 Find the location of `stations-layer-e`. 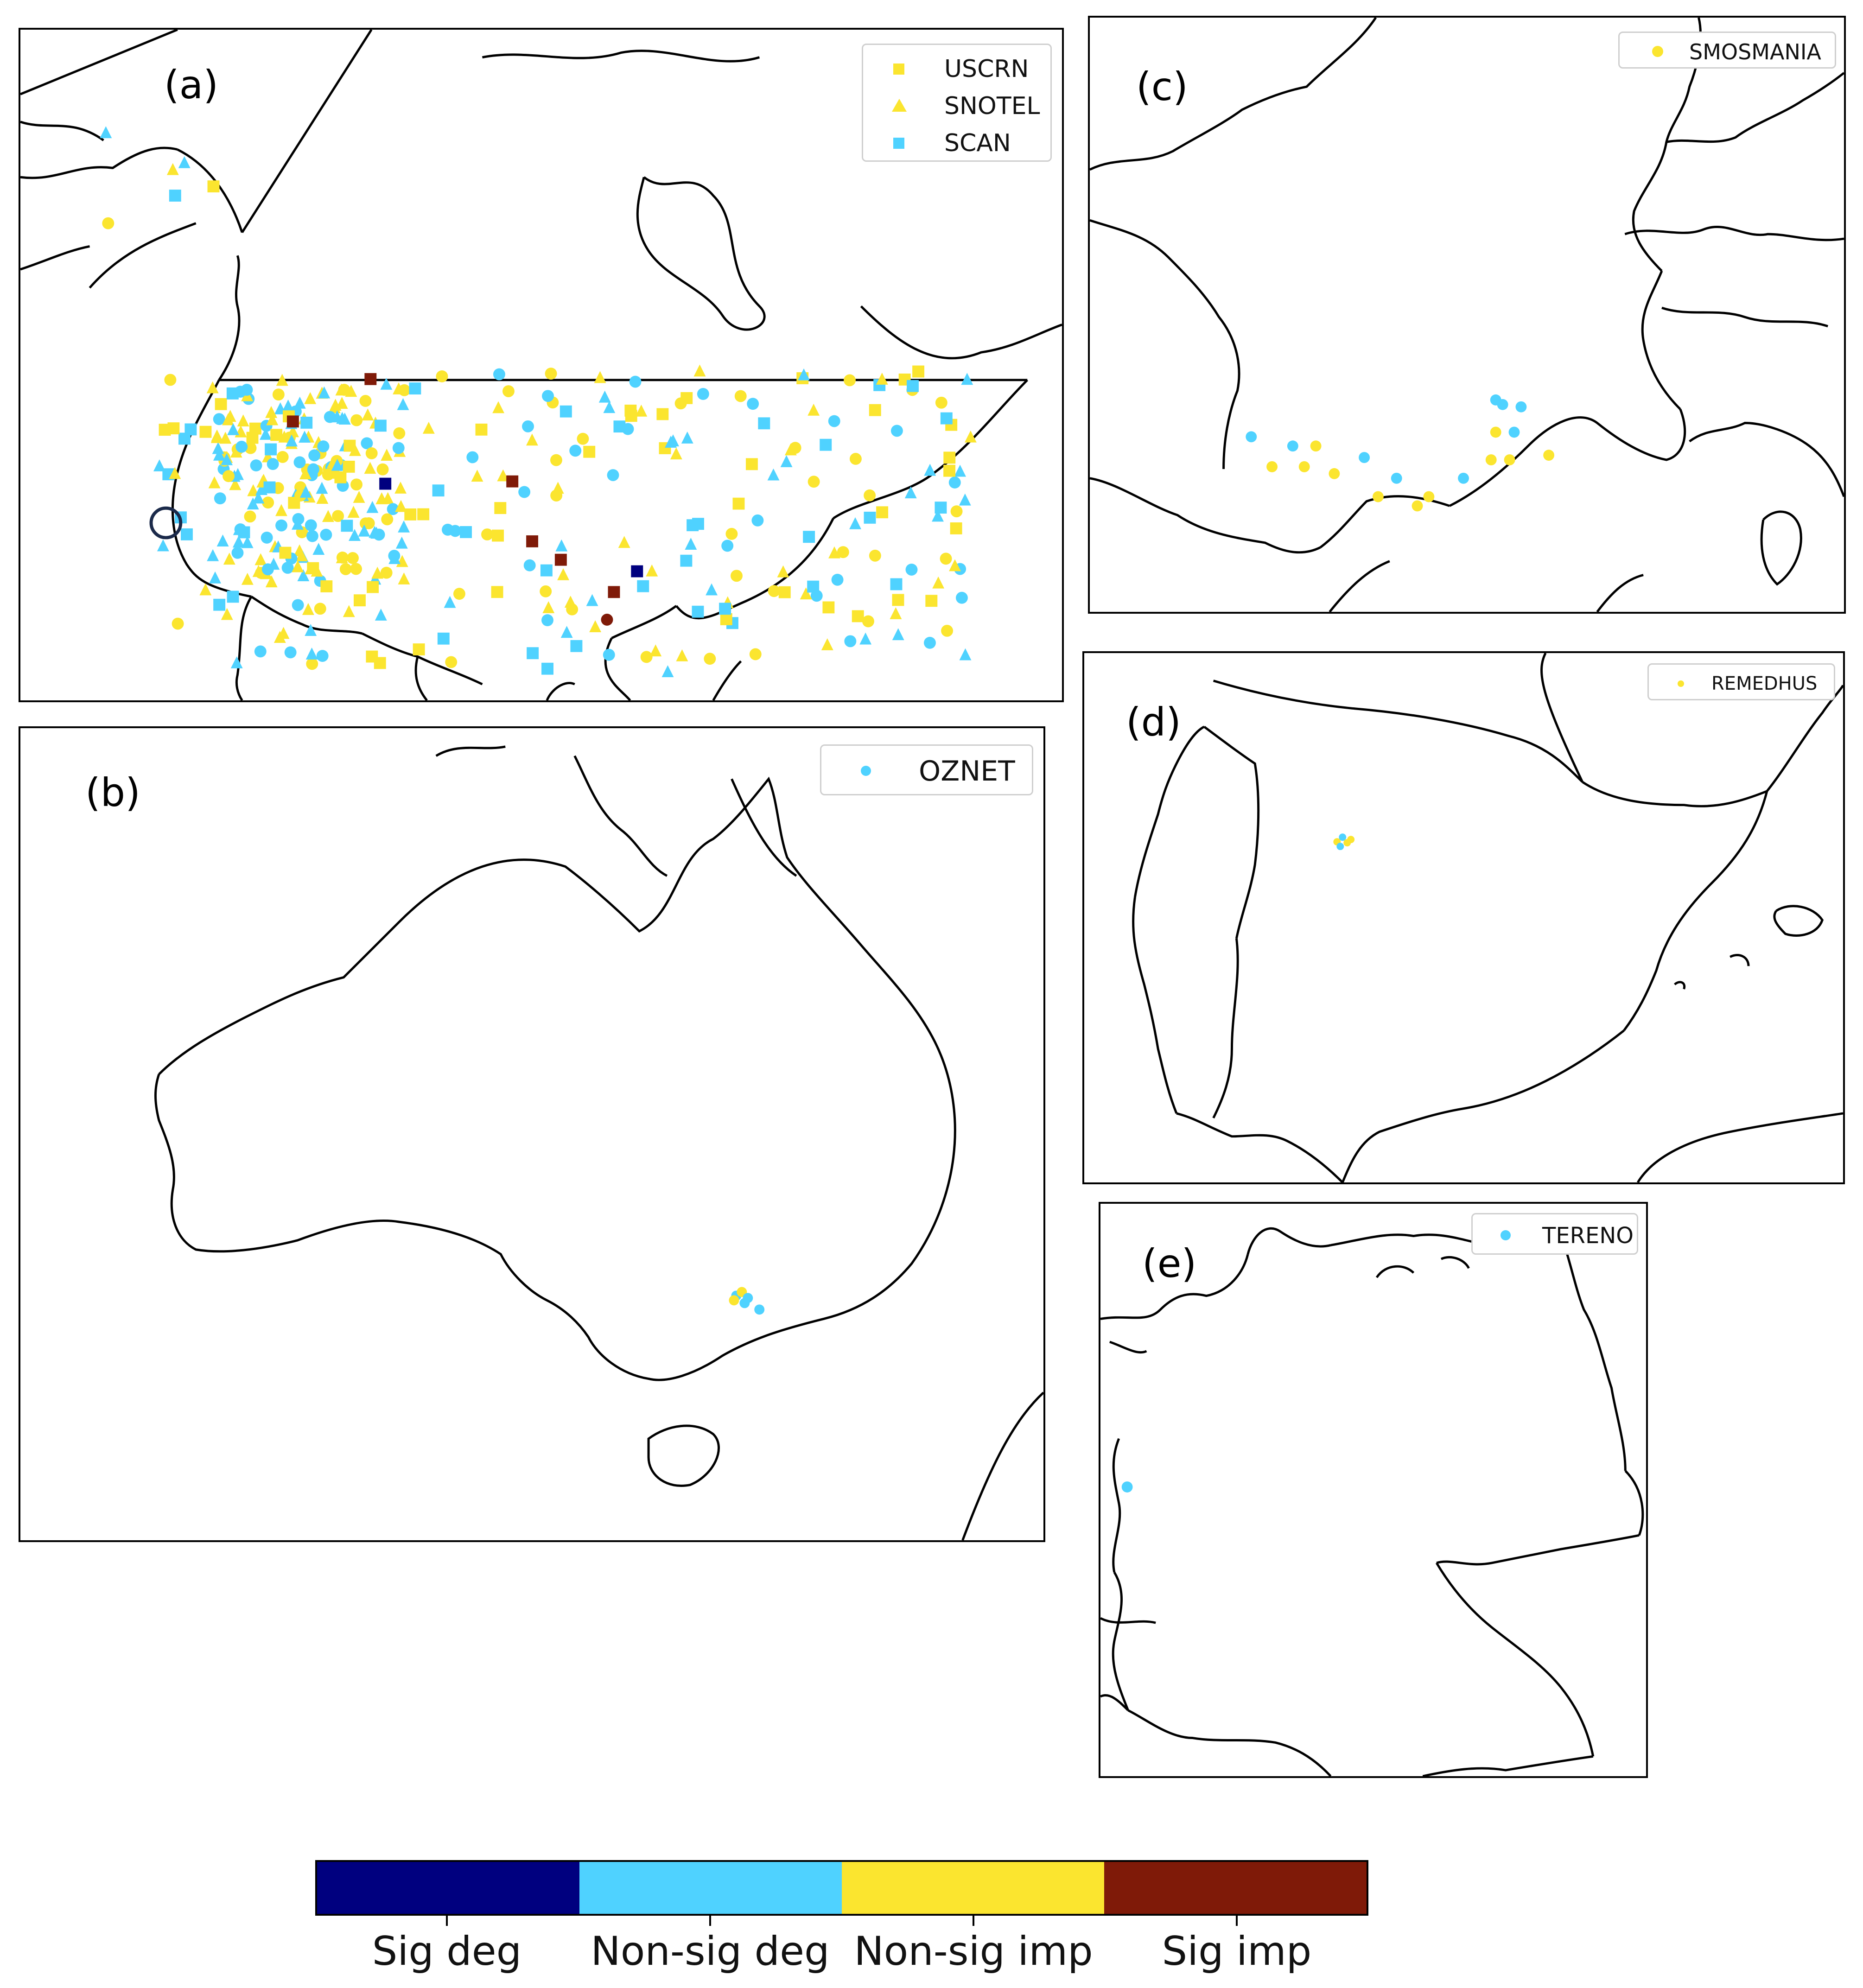

stations-layer-e is located at coordinates (1312, 1358).